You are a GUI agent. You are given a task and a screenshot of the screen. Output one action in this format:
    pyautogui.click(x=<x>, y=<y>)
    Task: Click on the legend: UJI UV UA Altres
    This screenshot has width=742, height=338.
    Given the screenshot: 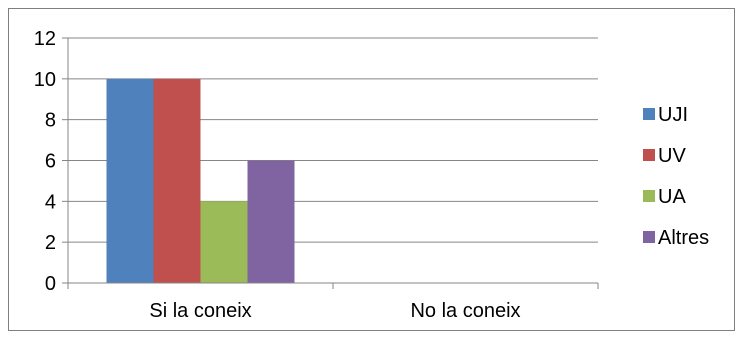 What is the action you would take?
    pyautogui.click(x=676, y=176)
    